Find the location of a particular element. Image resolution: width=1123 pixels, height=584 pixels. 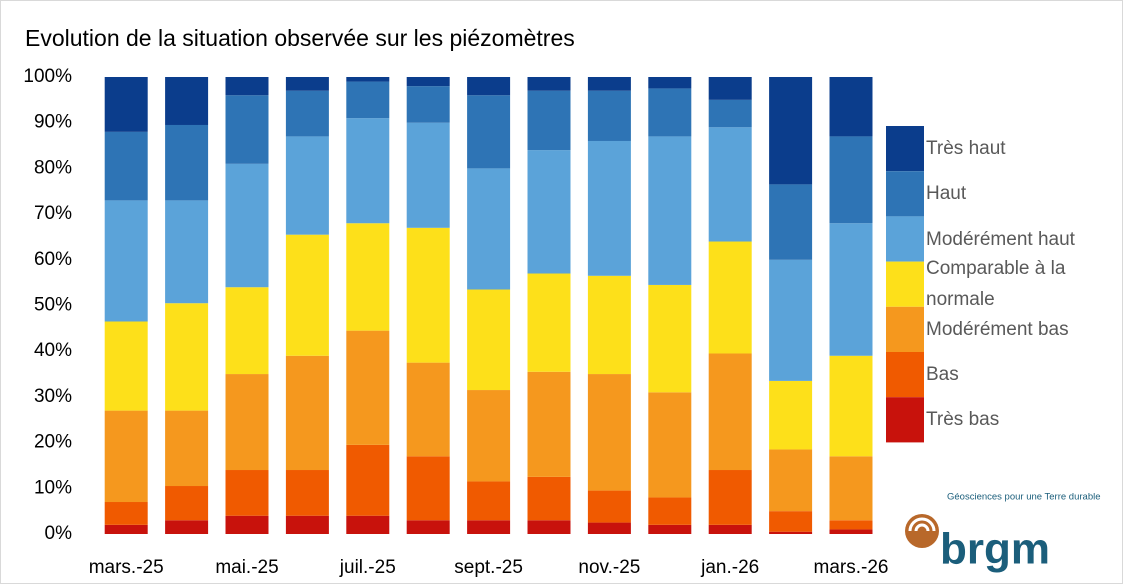

x-tick-label: jan.-26 is located at coordinates (729, 567).